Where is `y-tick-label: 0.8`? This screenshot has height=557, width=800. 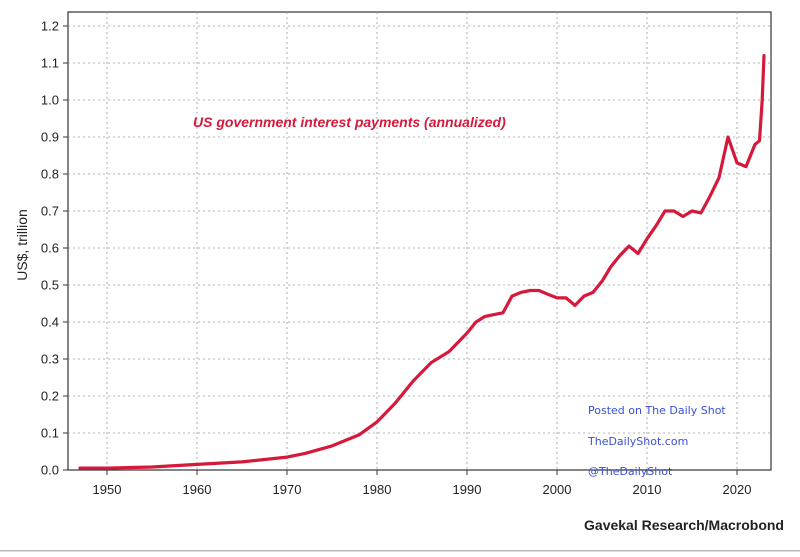 y-tick-label: 0.8 is located at coordinates (50, 174).